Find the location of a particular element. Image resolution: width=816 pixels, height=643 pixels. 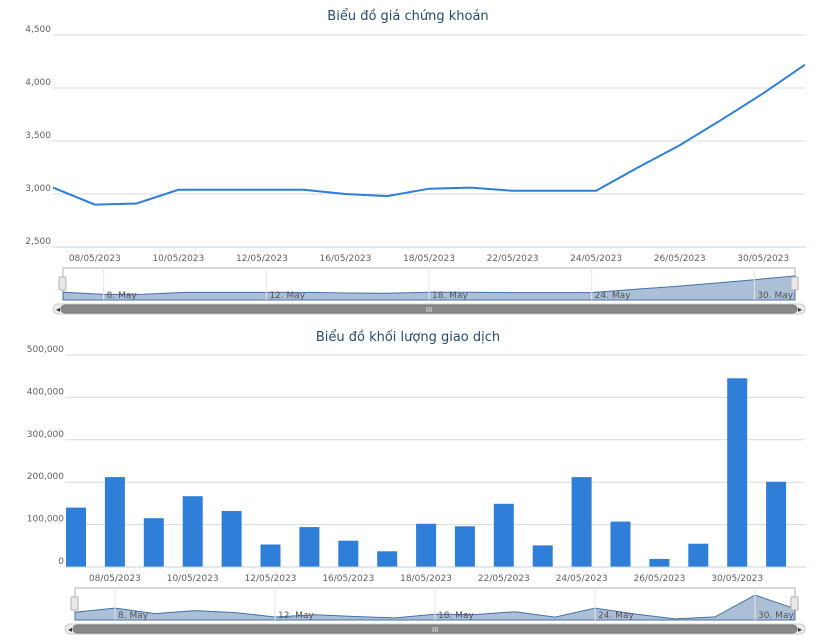

price-chart-title: Biểu đồ giá chứng khoán is located at coordinates (408, 16).